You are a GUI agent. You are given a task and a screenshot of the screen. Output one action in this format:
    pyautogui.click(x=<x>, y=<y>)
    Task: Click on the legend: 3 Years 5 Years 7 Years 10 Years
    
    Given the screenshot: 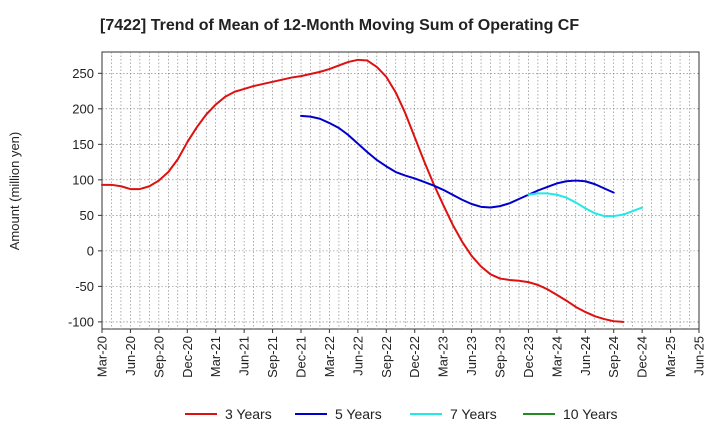 What is the action you would take?
    pyautogui.click(x=401, y=414)
    